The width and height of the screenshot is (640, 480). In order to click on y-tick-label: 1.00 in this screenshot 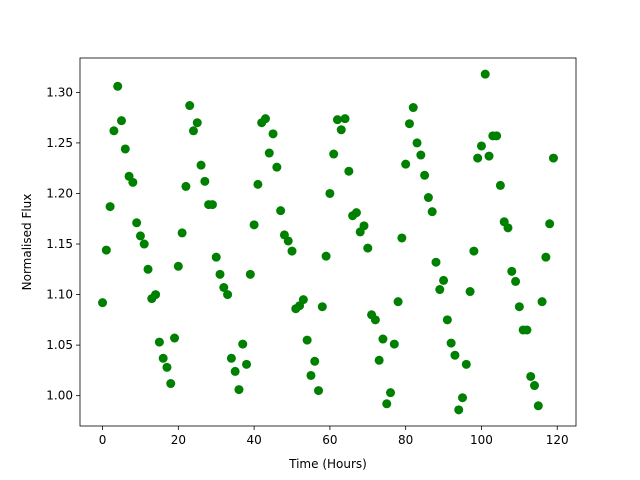, I will do `click(59, 396)`.